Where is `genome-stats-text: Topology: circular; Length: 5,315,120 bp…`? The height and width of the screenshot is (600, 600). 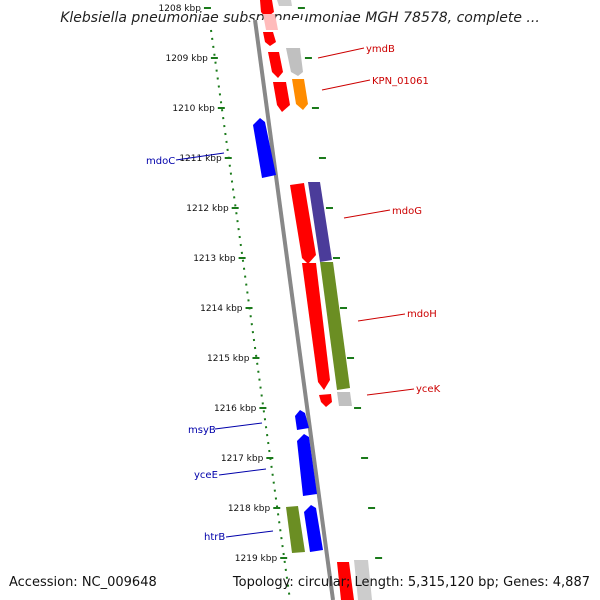
genome-stats-text: Topology: circular; Length: 5,315,120 bp… is located at coordinates (411, 582).